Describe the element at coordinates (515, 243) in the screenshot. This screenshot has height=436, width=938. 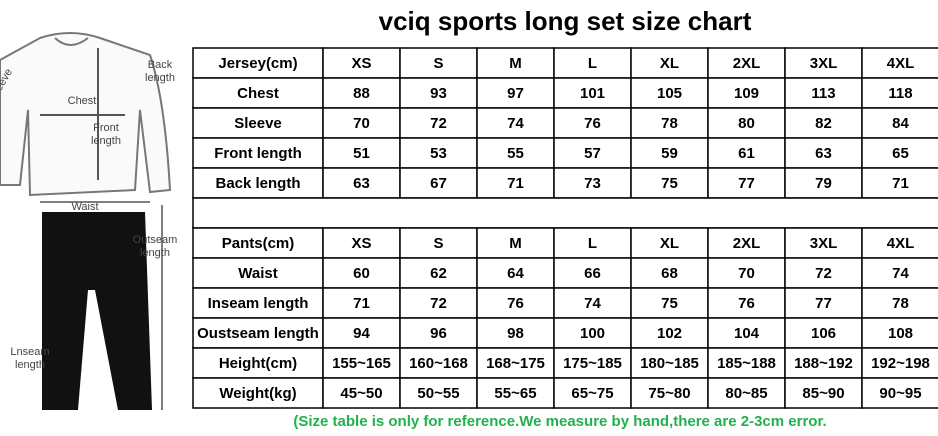
I see `cell-text: M` at that location.